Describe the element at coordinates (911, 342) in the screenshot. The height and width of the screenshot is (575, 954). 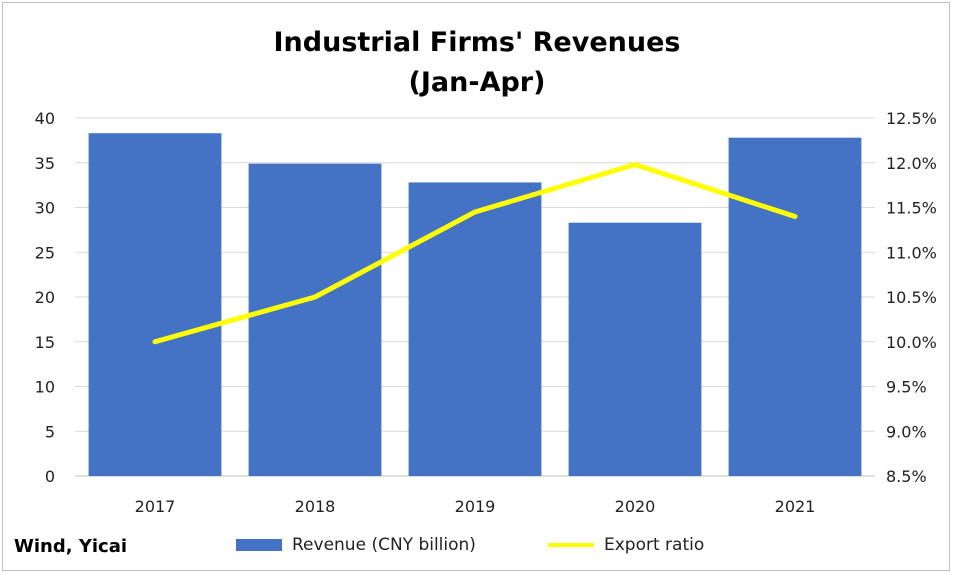
I see `right-tick-label: 10.0%` at that location.